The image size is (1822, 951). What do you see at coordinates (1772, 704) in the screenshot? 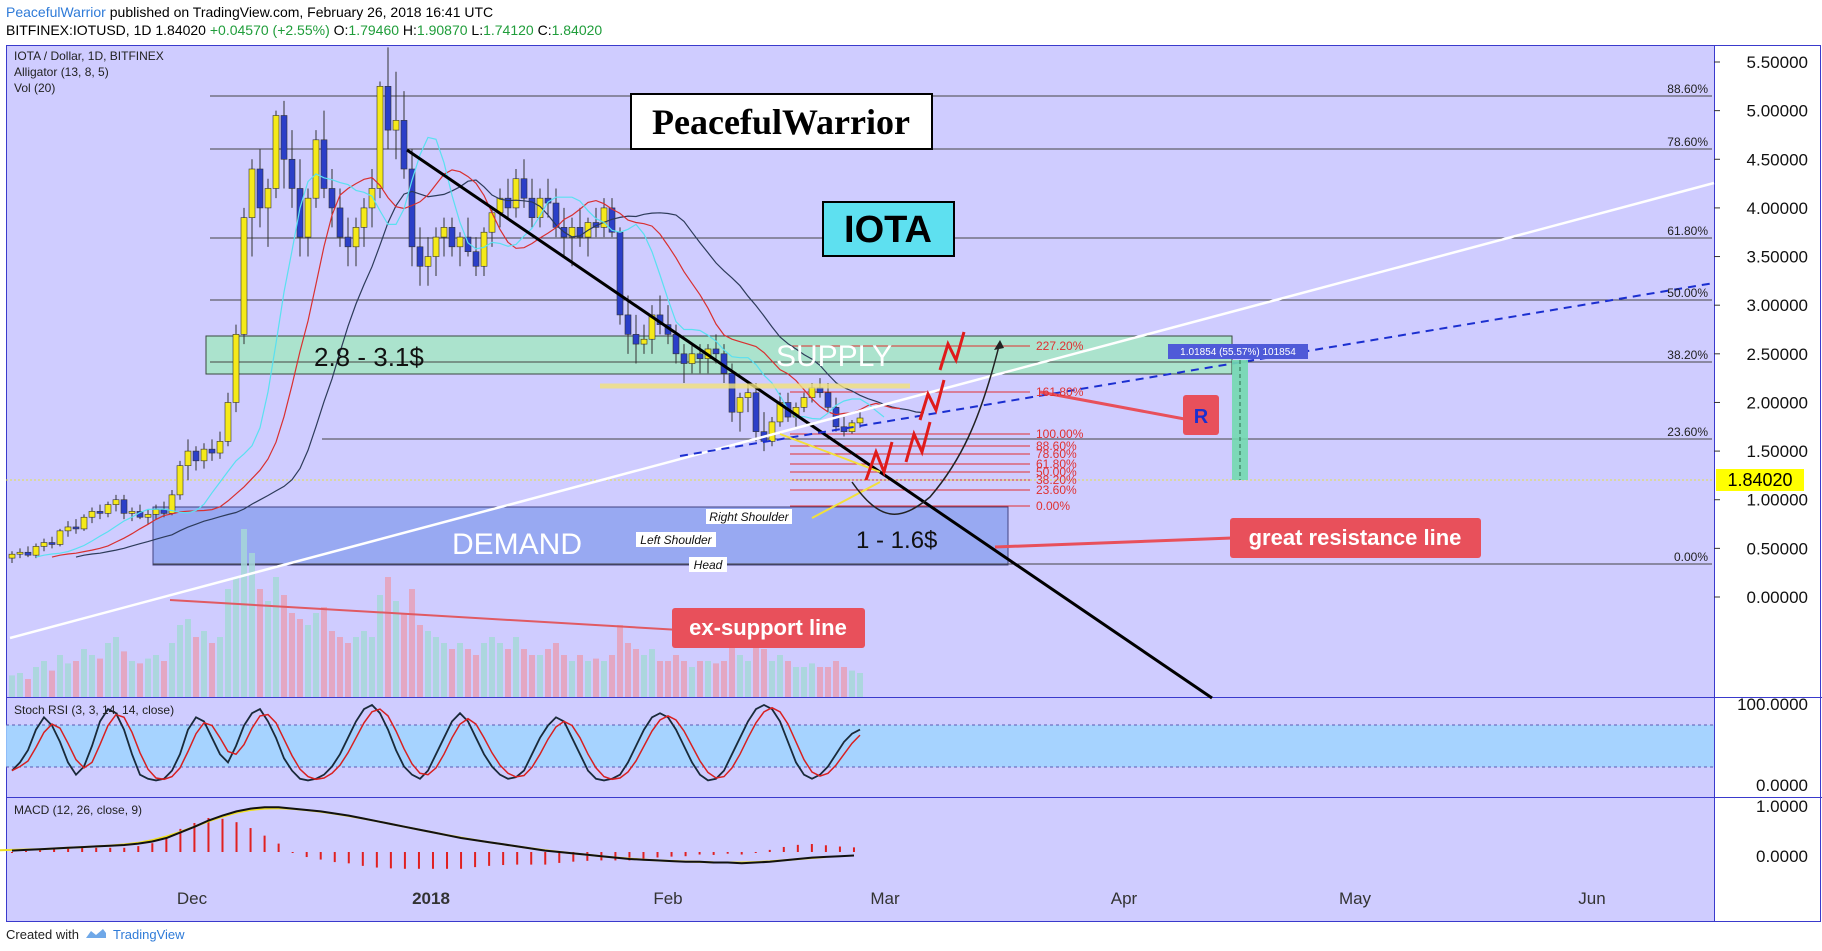
I see `indicator-axis-label: 100.0000` at bounding box center [1772, 704].